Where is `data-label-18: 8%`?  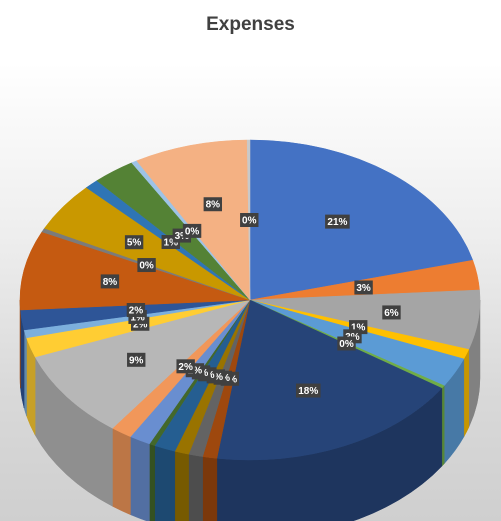
data-label-18: 8% is located at coordinates (110, 281).